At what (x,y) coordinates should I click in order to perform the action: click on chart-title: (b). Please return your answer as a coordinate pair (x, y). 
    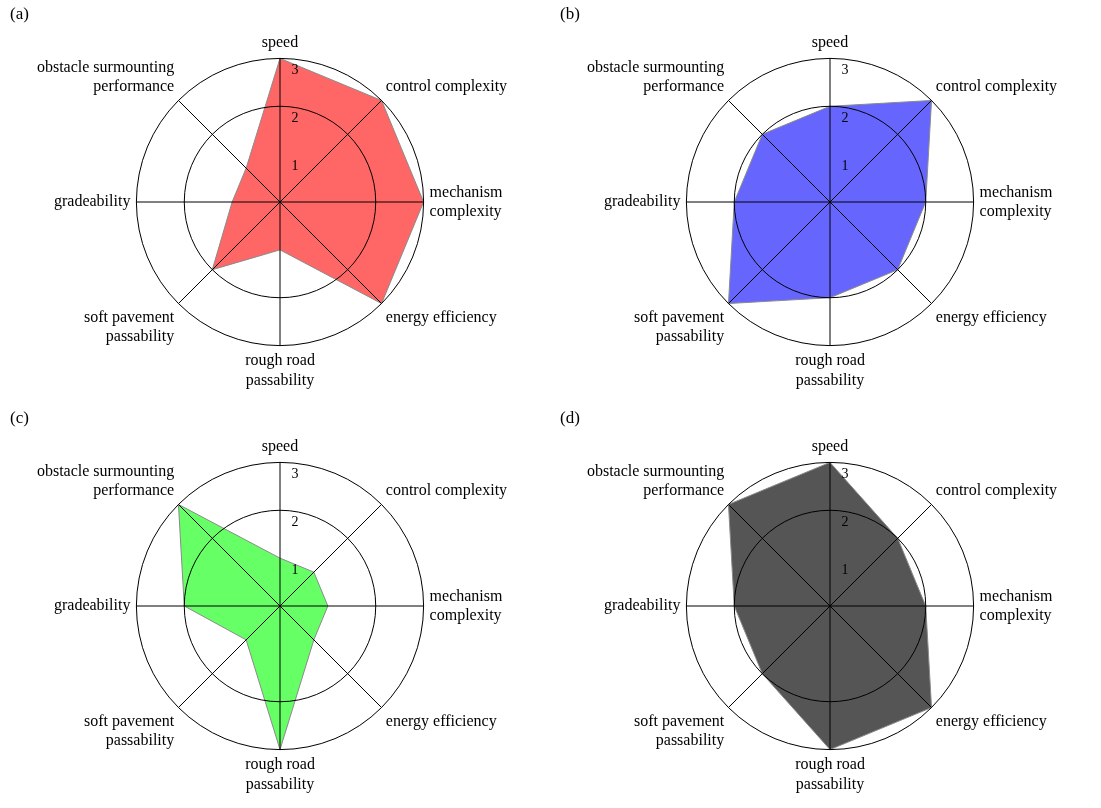
    Looking at the image, I should click on (570, 13).